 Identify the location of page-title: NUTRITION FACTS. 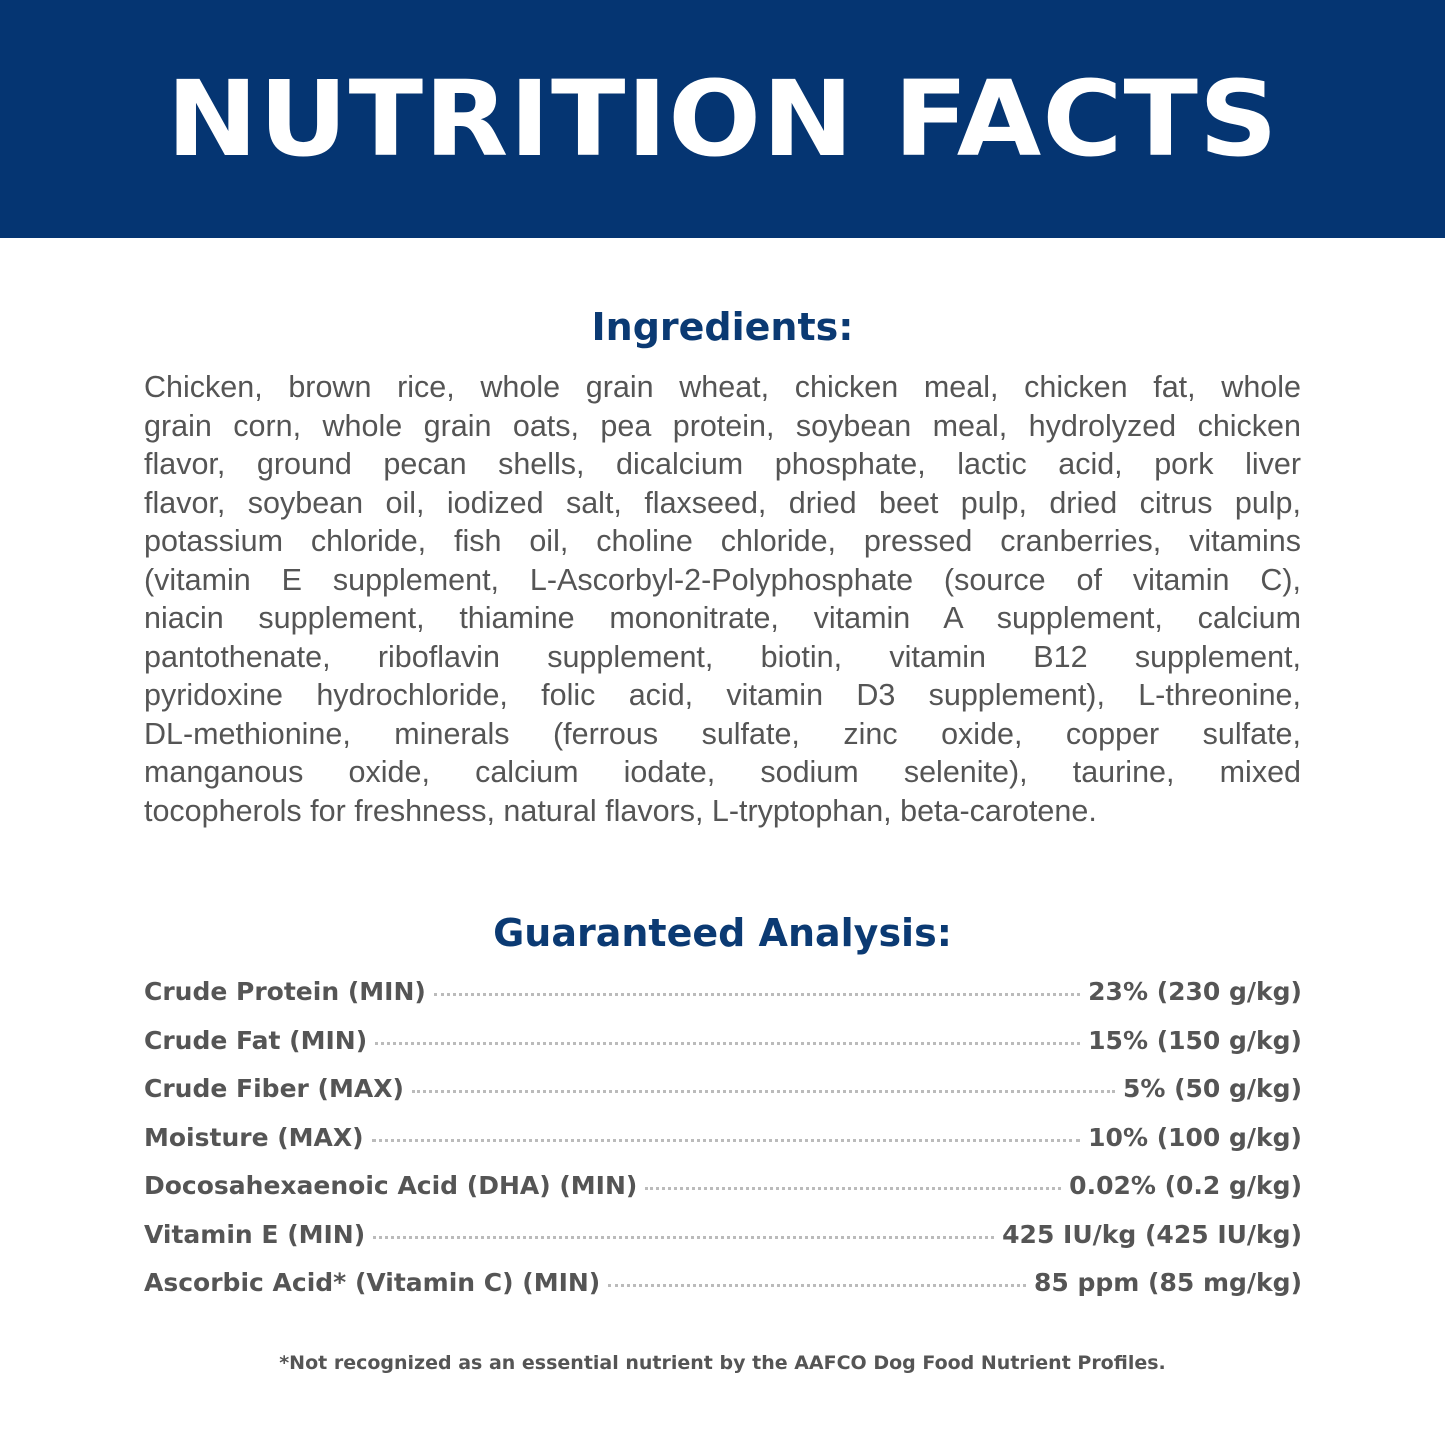
(722, 119).